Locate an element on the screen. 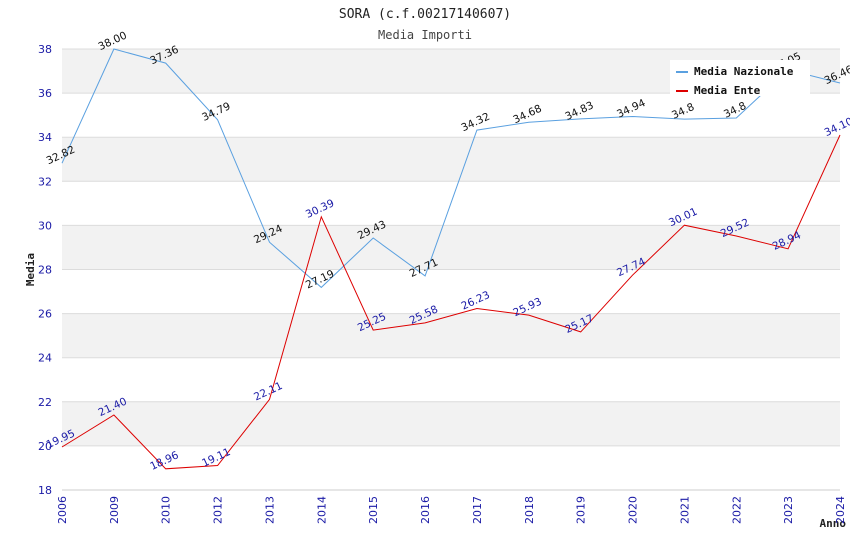 This screenshot has height=550, width=850. y-tick-label: 26 is located at coordinates (45, 314).